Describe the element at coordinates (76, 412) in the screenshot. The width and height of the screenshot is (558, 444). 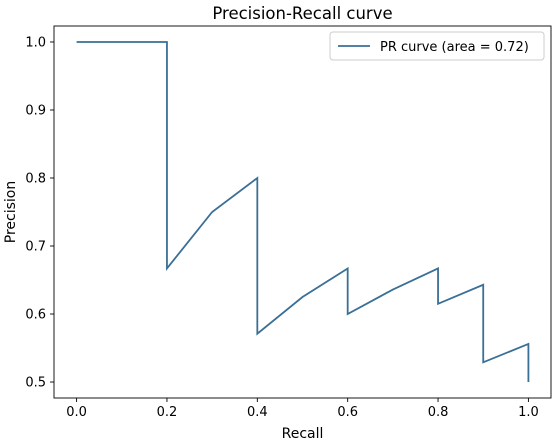
I see `x-tick-label: 0.0` at that location.